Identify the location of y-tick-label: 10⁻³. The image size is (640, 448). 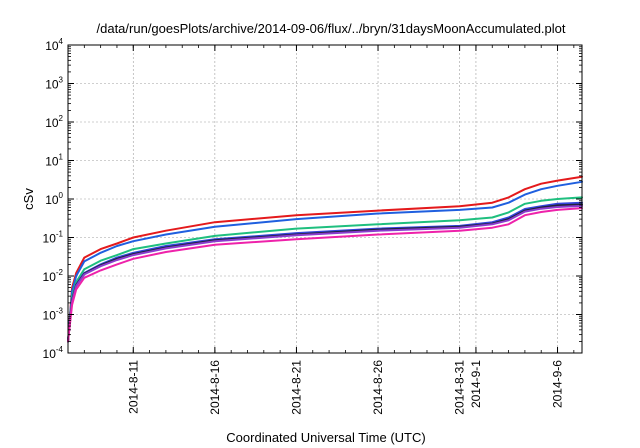
(53, 315).